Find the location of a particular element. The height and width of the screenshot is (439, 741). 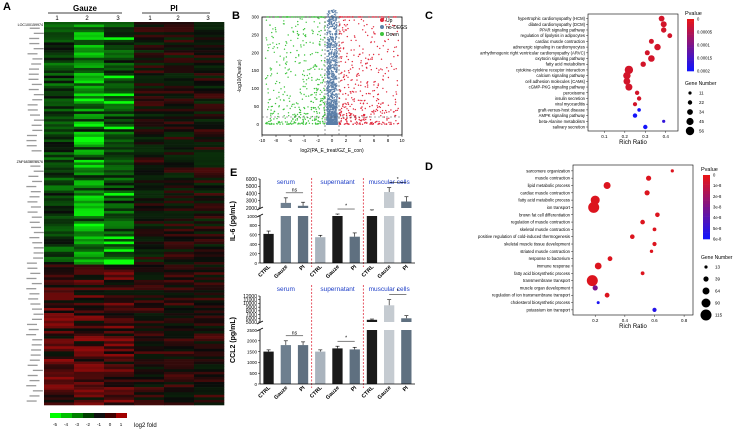

gene-label-mid: ZNF683BCB476 is located at coordinates (30, 162).